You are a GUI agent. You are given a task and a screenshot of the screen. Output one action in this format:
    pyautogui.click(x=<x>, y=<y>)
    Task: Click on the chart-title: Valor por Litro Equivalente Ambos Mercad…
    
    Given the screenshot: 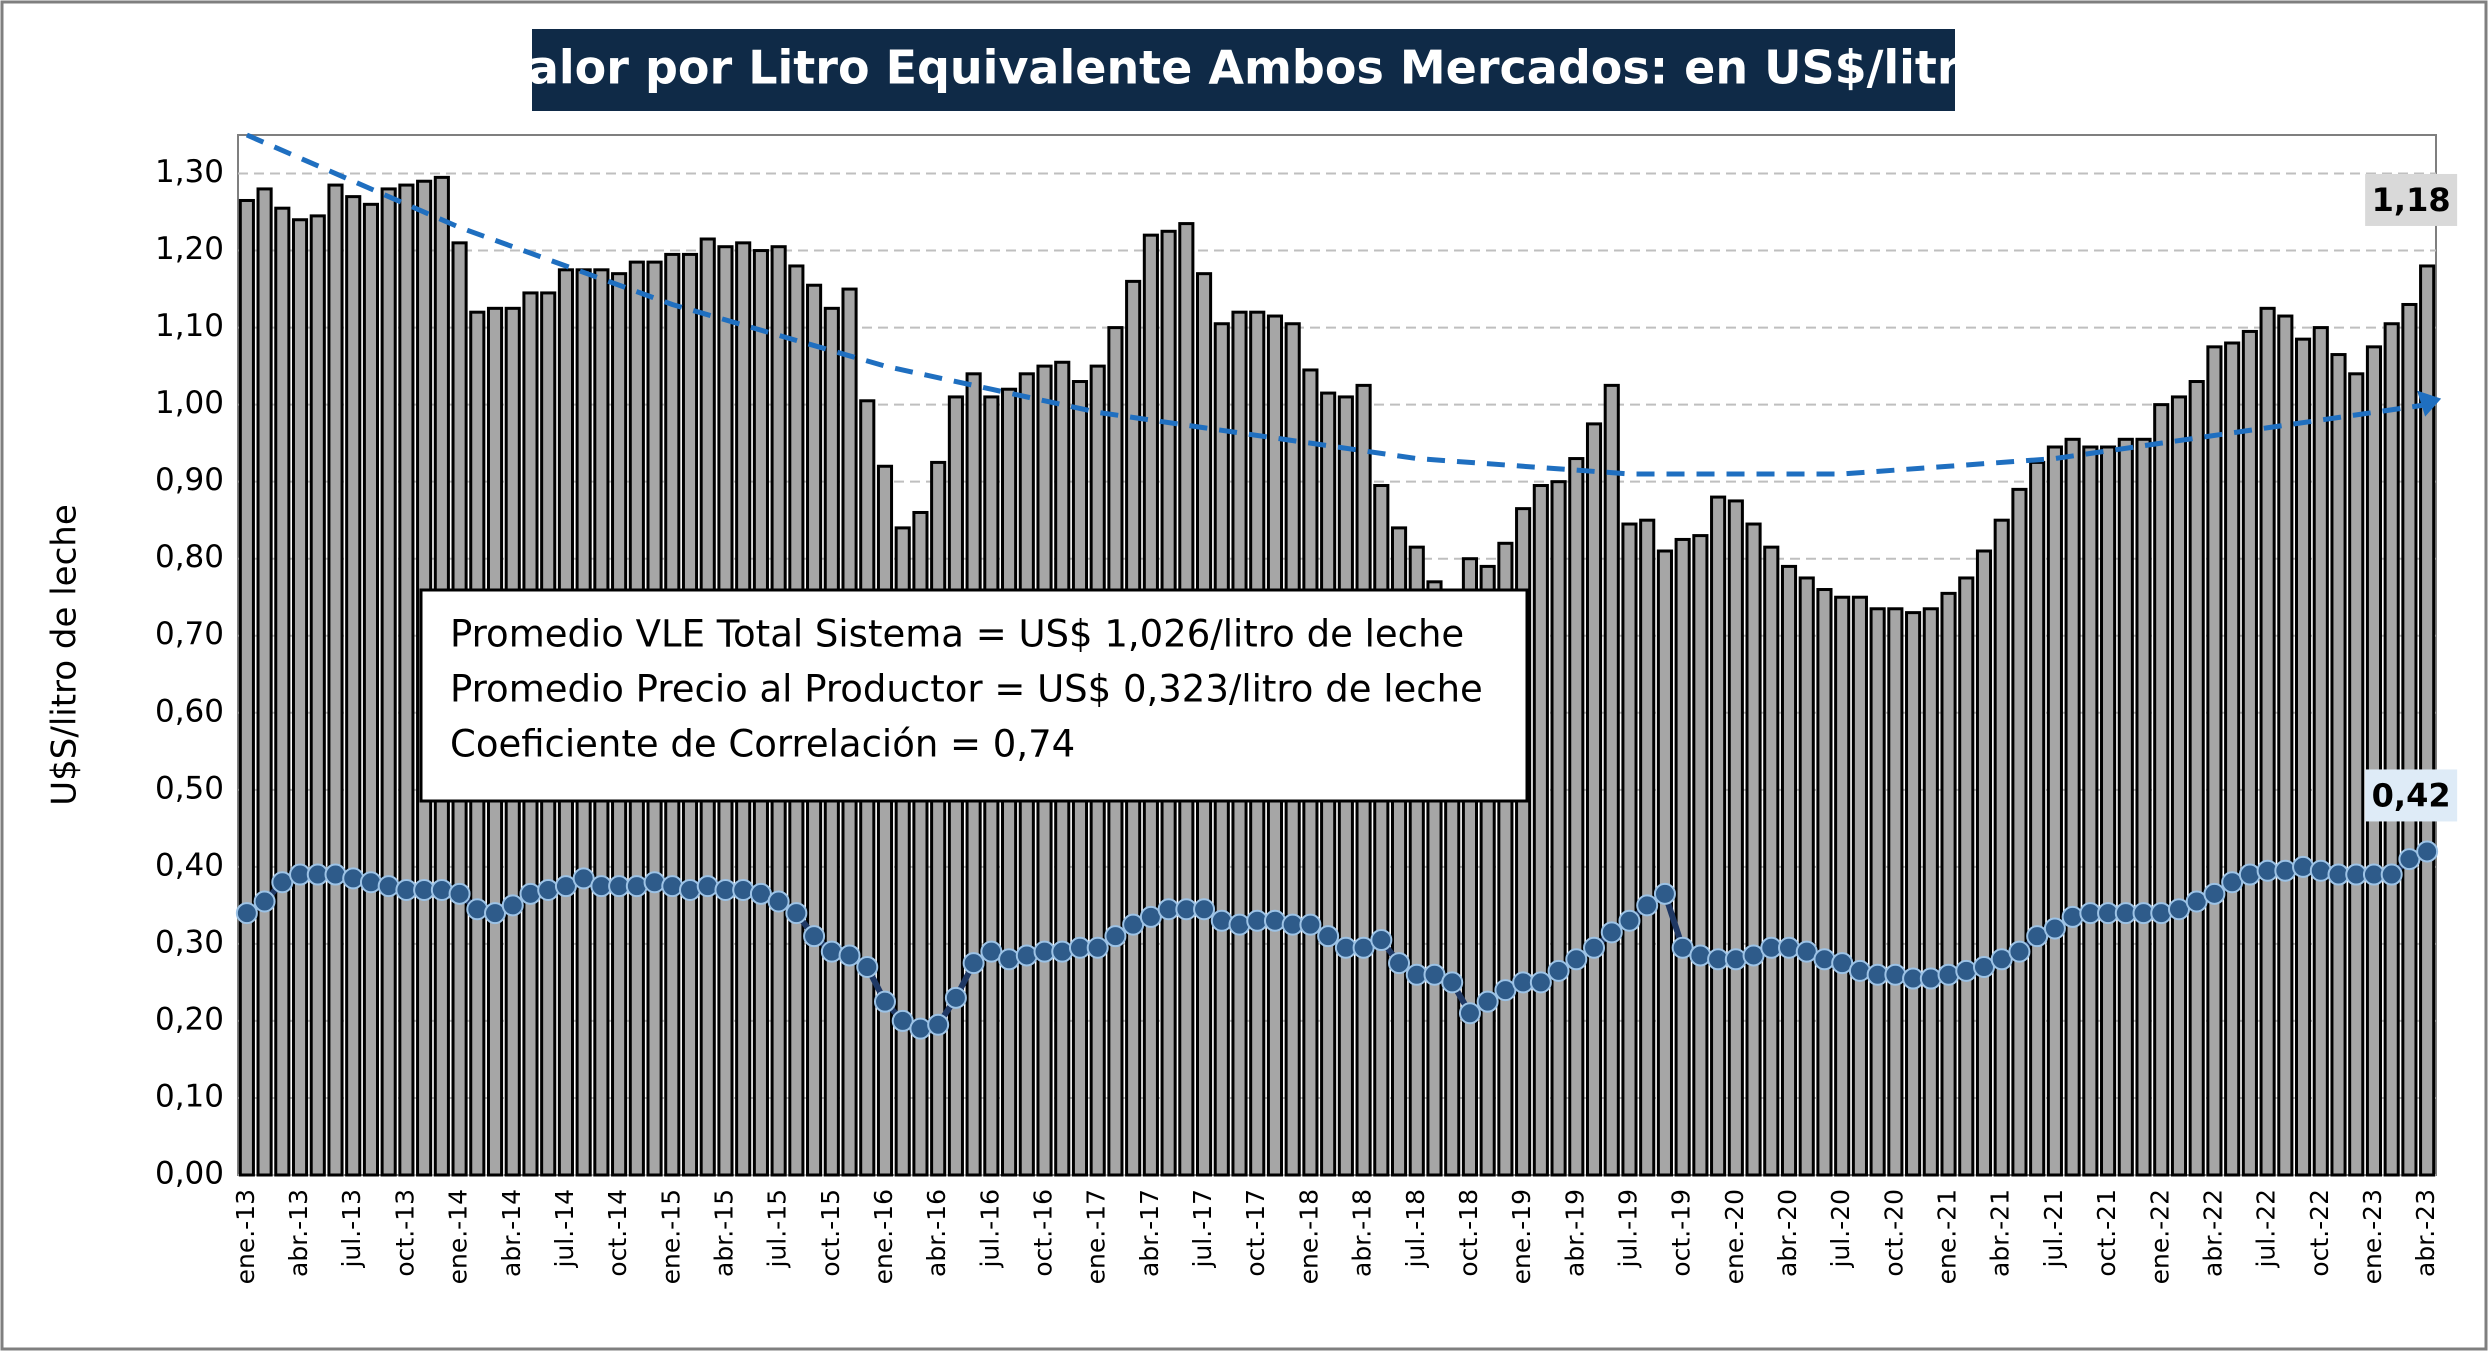 What is the action you would take?
    pyautogui.click(x=1243, y=68)
    